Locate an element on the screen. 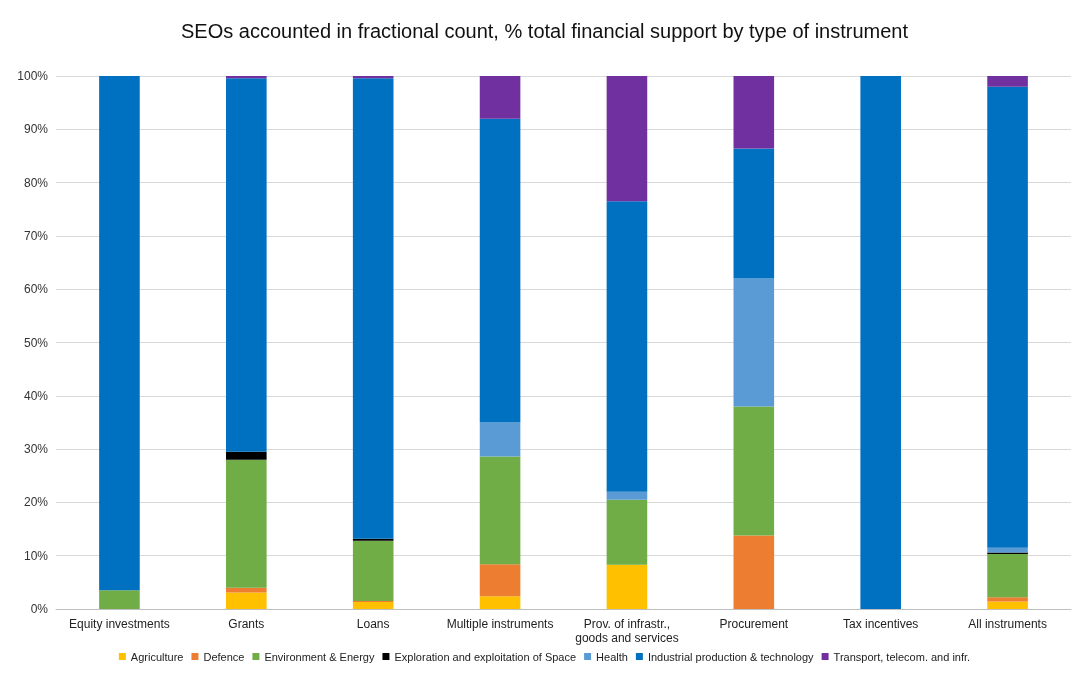 The height and width of the screenshot is (679, 1089). x-tick-label: Procurement is located at coordinates (754, 624).